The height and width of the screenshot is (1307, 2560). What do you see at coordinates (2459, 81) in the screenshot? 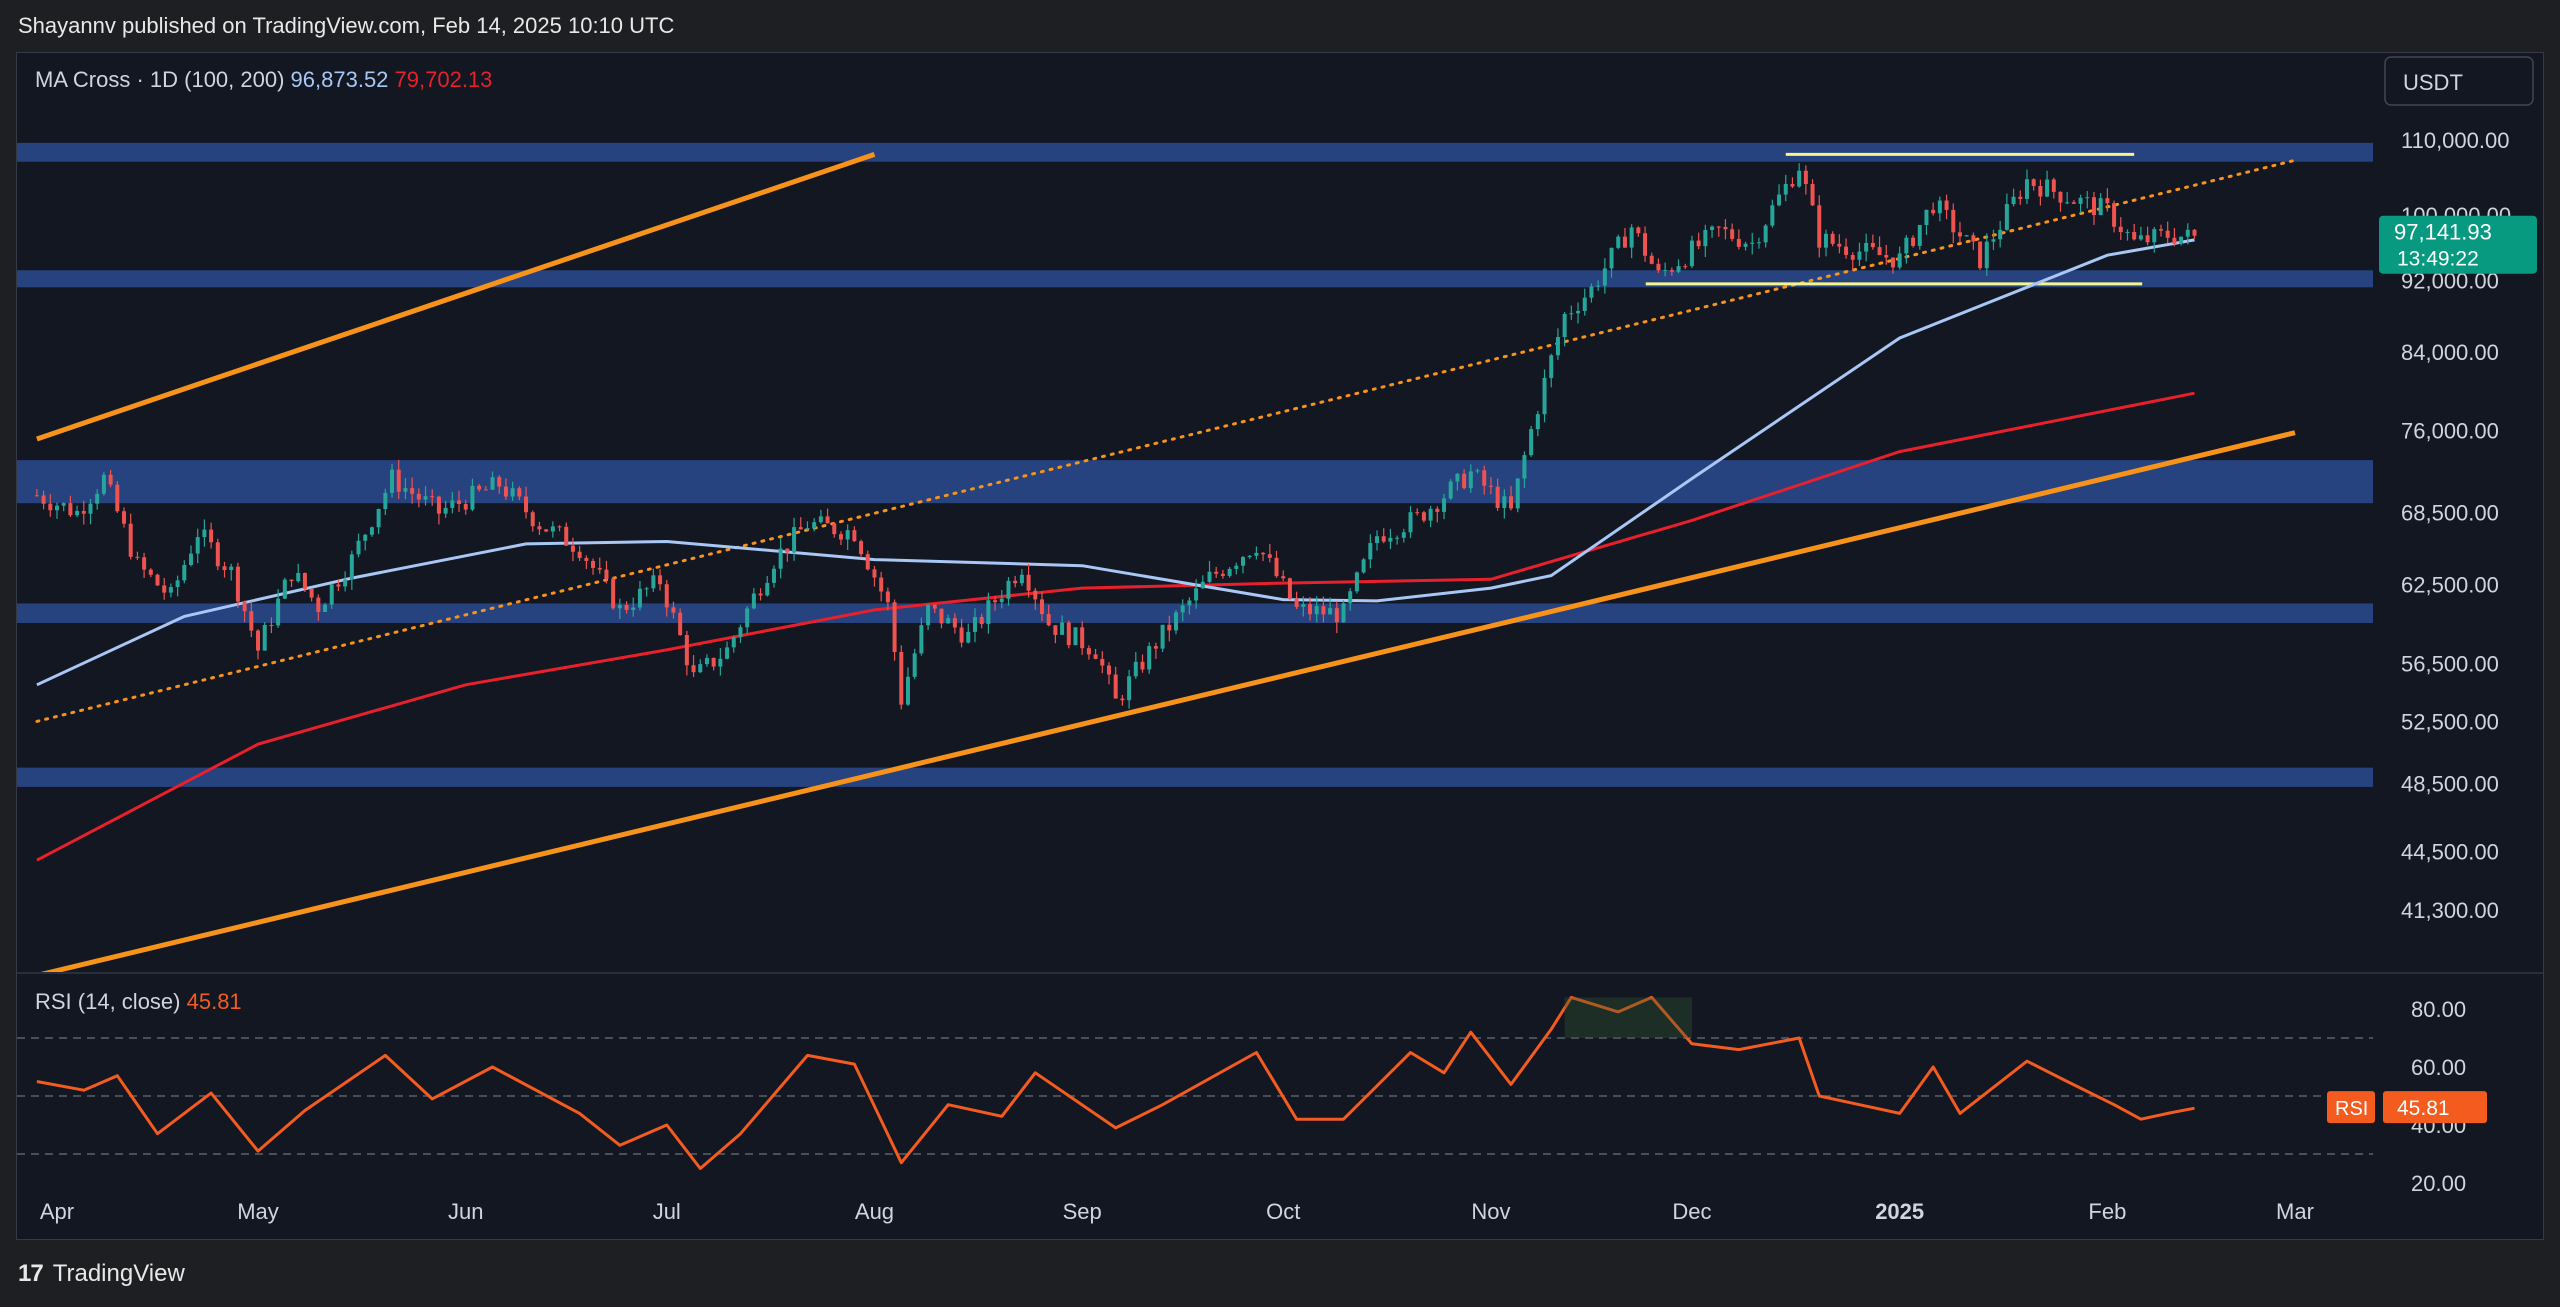
I see `currency-button` at bounding box center [2459, 81].